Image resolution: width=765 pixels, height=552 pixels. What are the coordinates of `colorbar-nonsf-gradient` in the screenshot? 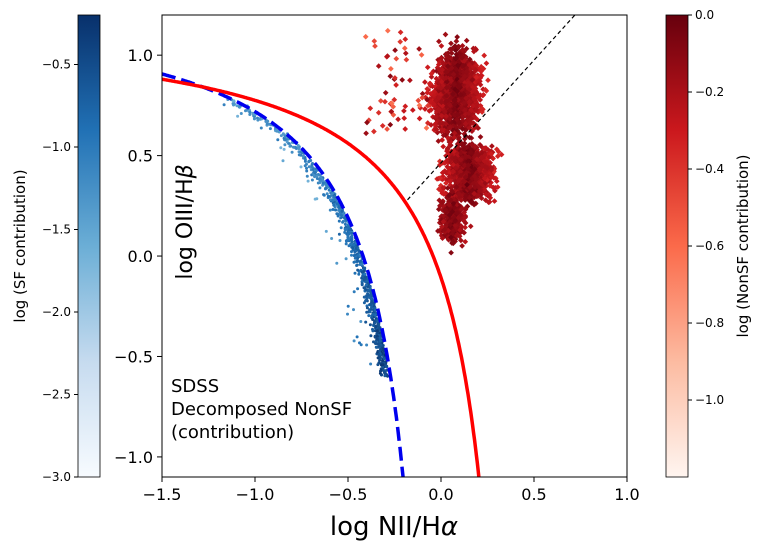 It's located at (677, 246).